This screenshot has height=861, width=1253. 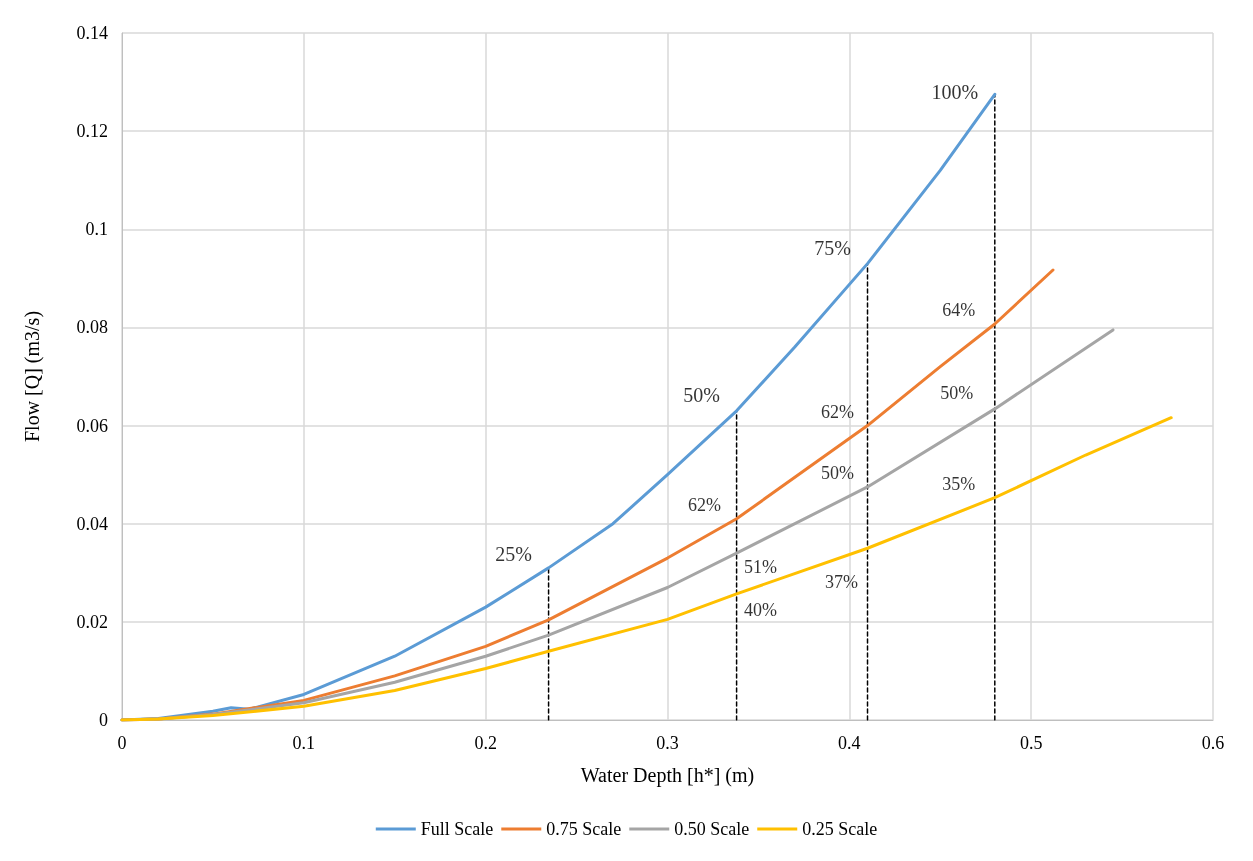 What do you see at coordinates (832, 247) in the screenshot?
I see `annotation: 75%` at bounding box center [832, 247].